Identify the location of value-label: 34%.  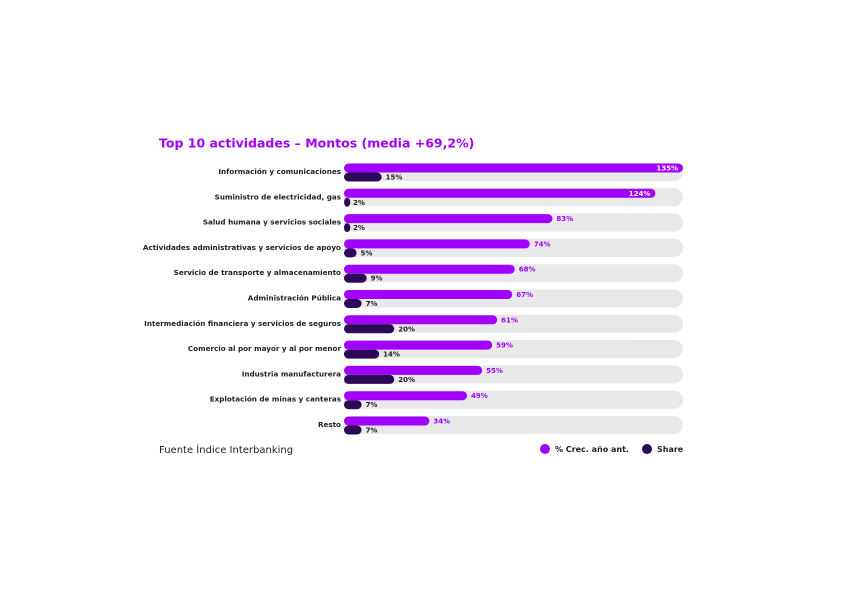
(441, 422).